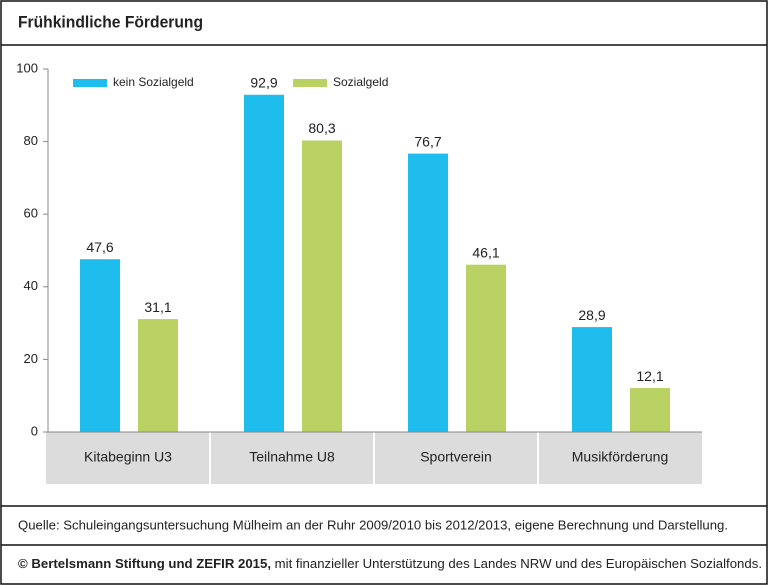 This screenshot has height=585, width=768. Describe the element at coordinates (591, 315) in the screenshot. I see `value-label: 28,9` at that location.